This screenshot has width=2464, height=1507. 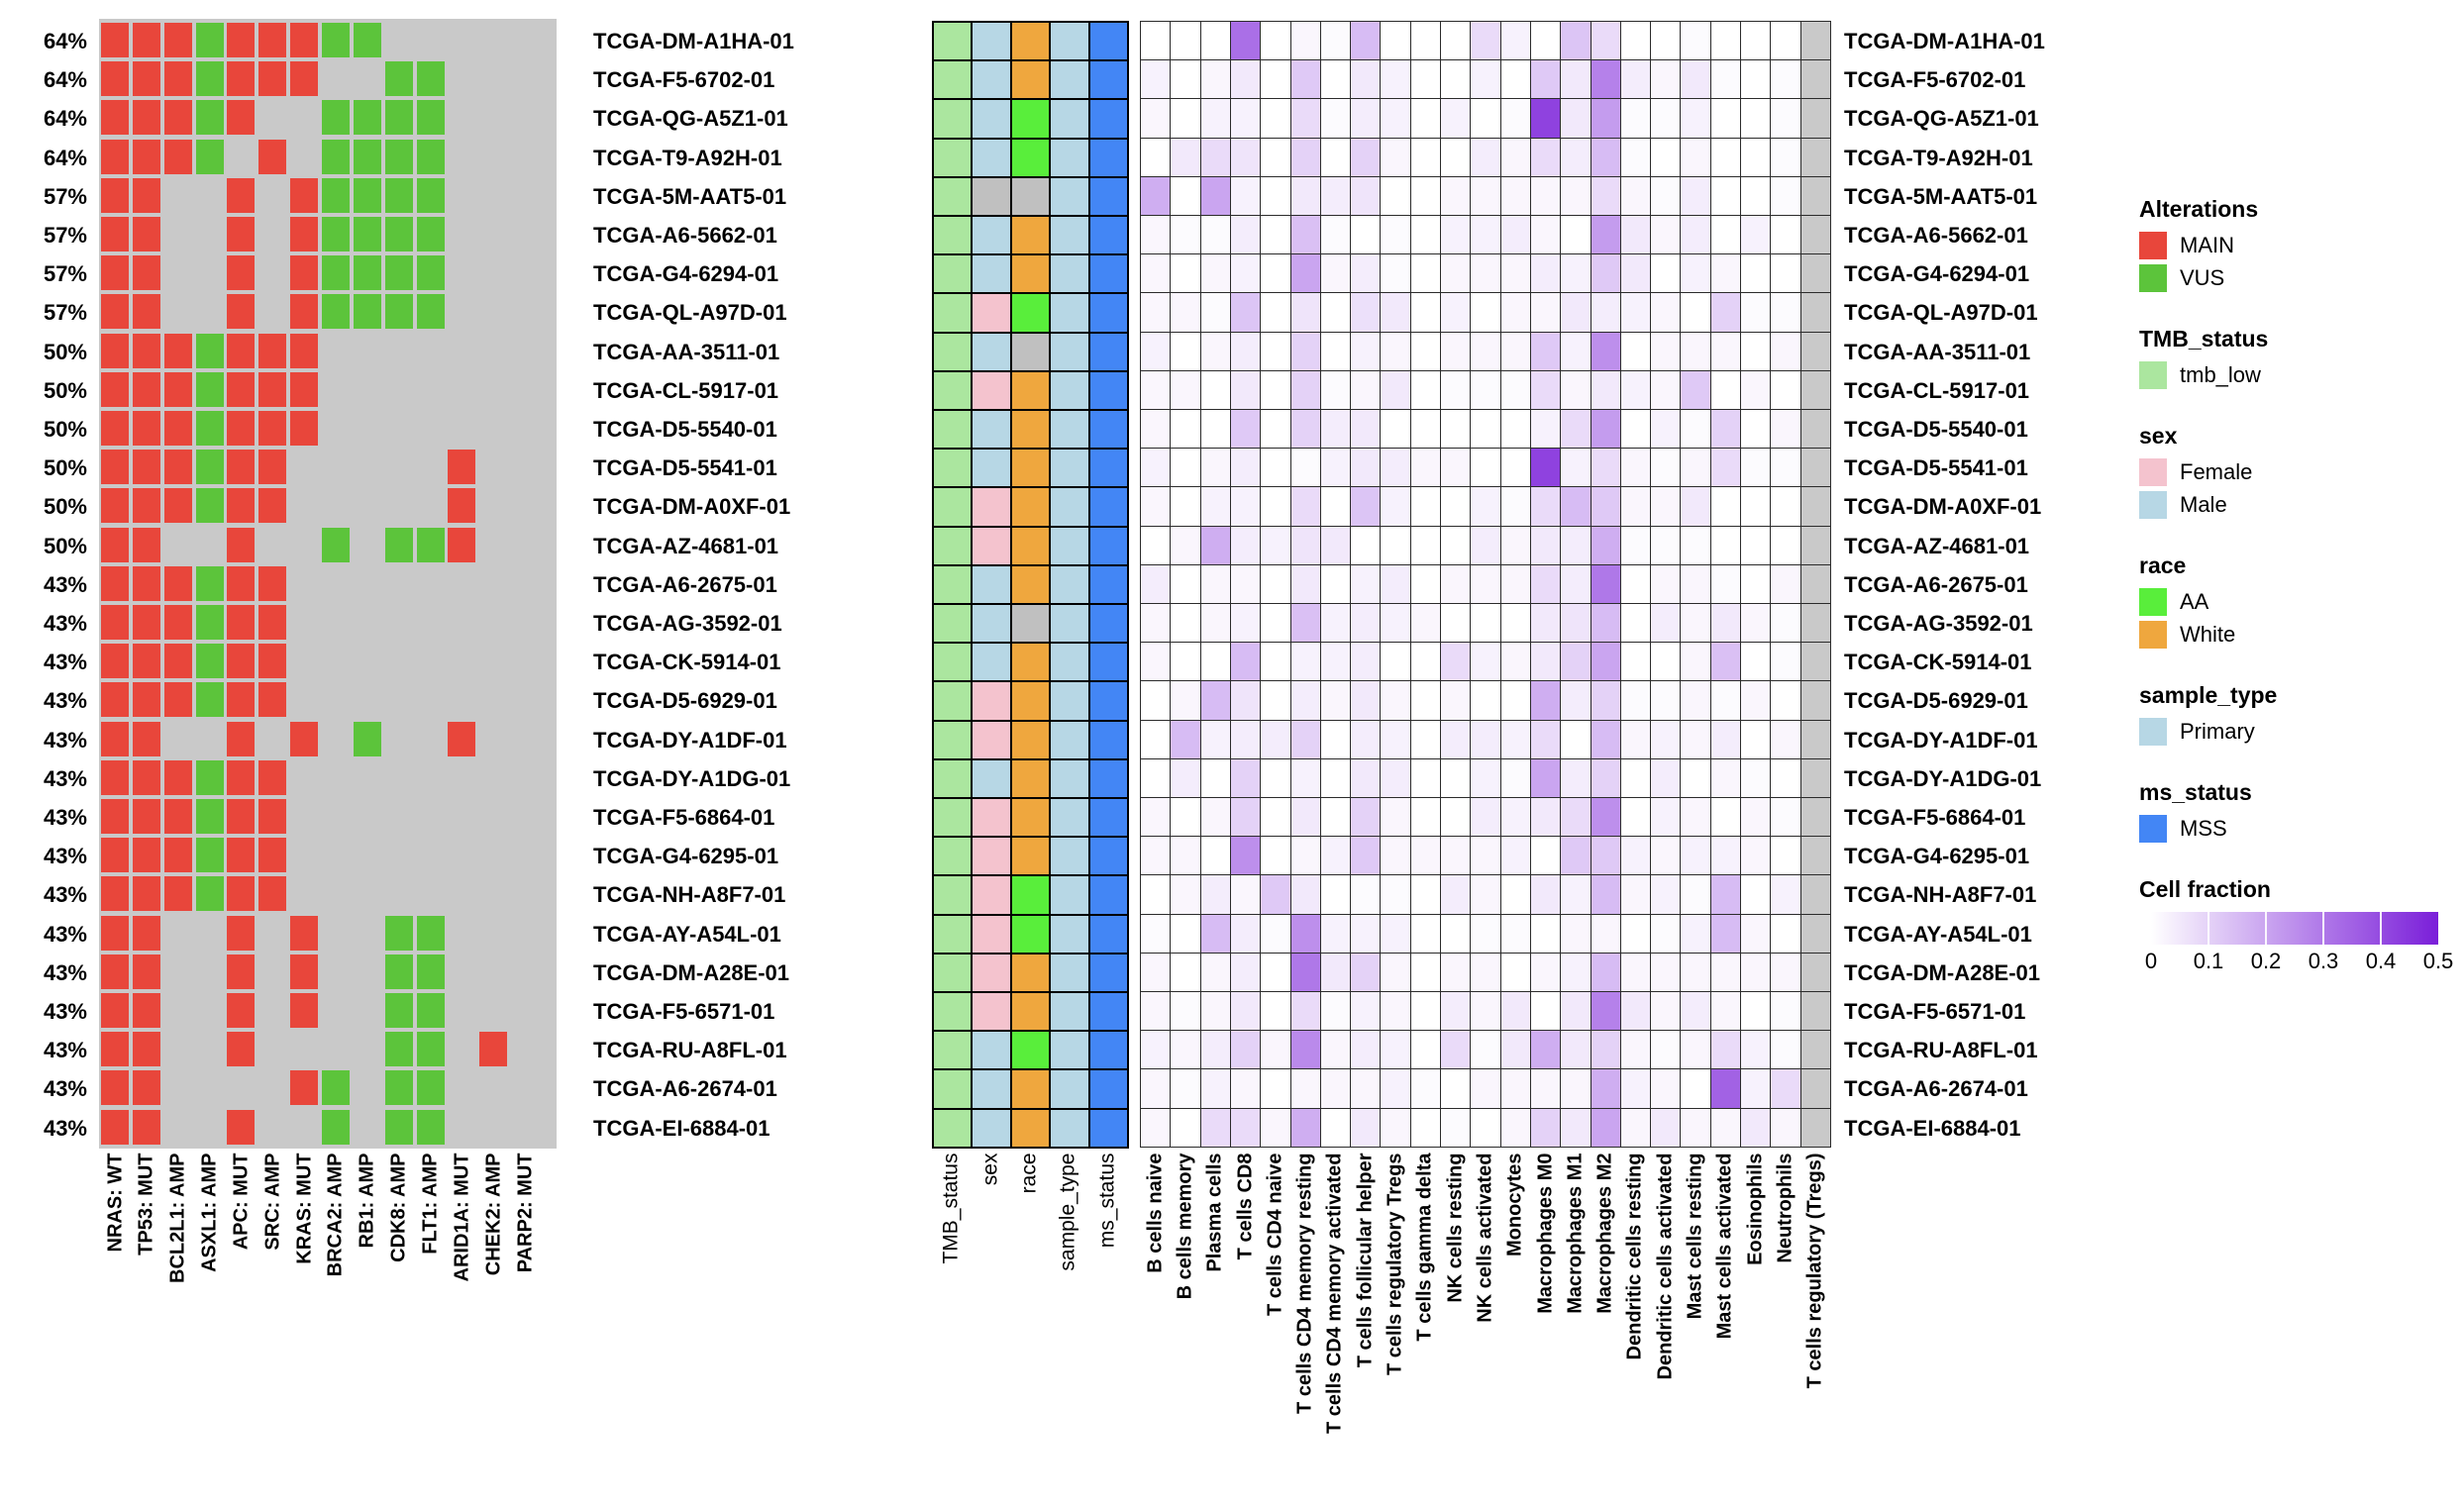 What do you see at coordinates (2153, 374) in the screenshot?
I see `legend-swatch` at bounding box center [2153, 374].